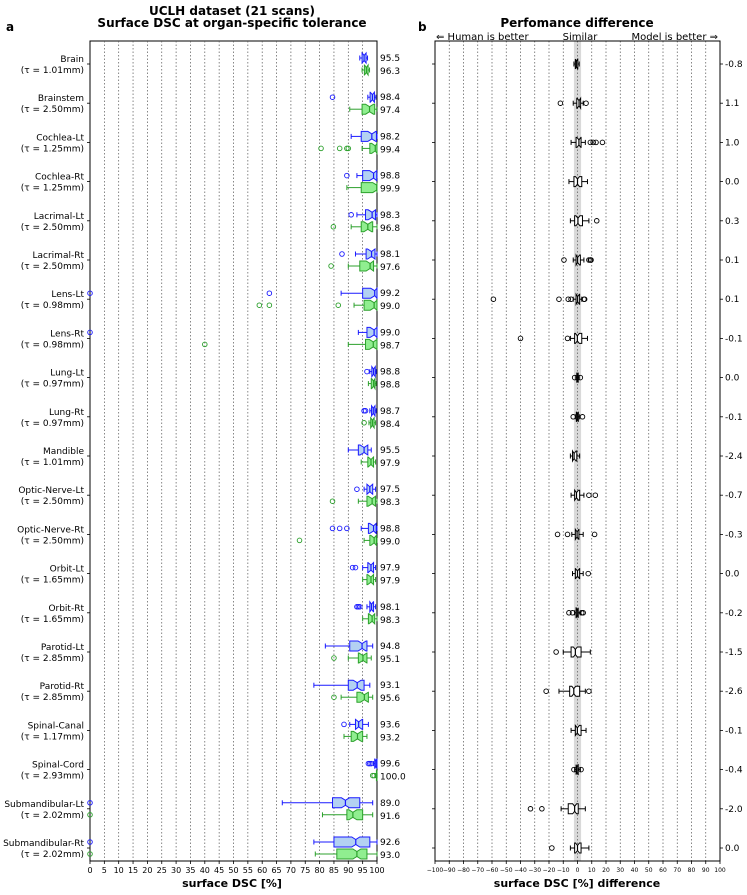  I want to click on human-median-label: 99.0, so click(390, 333).